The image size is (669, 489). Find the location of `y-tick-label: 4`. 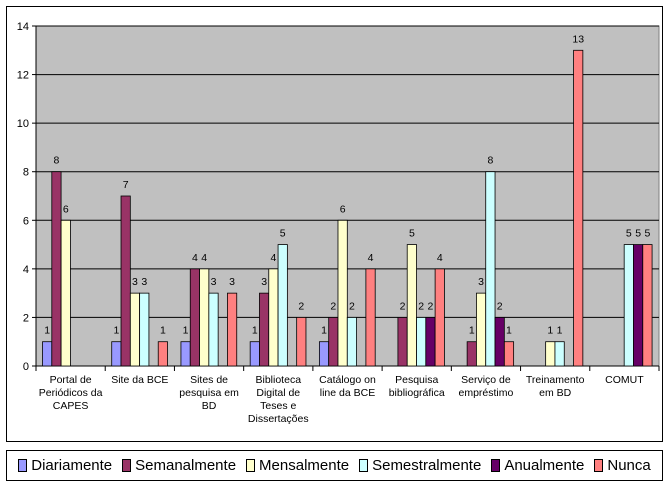

y-tick-label: 4 is located at coordinates (26, 270).